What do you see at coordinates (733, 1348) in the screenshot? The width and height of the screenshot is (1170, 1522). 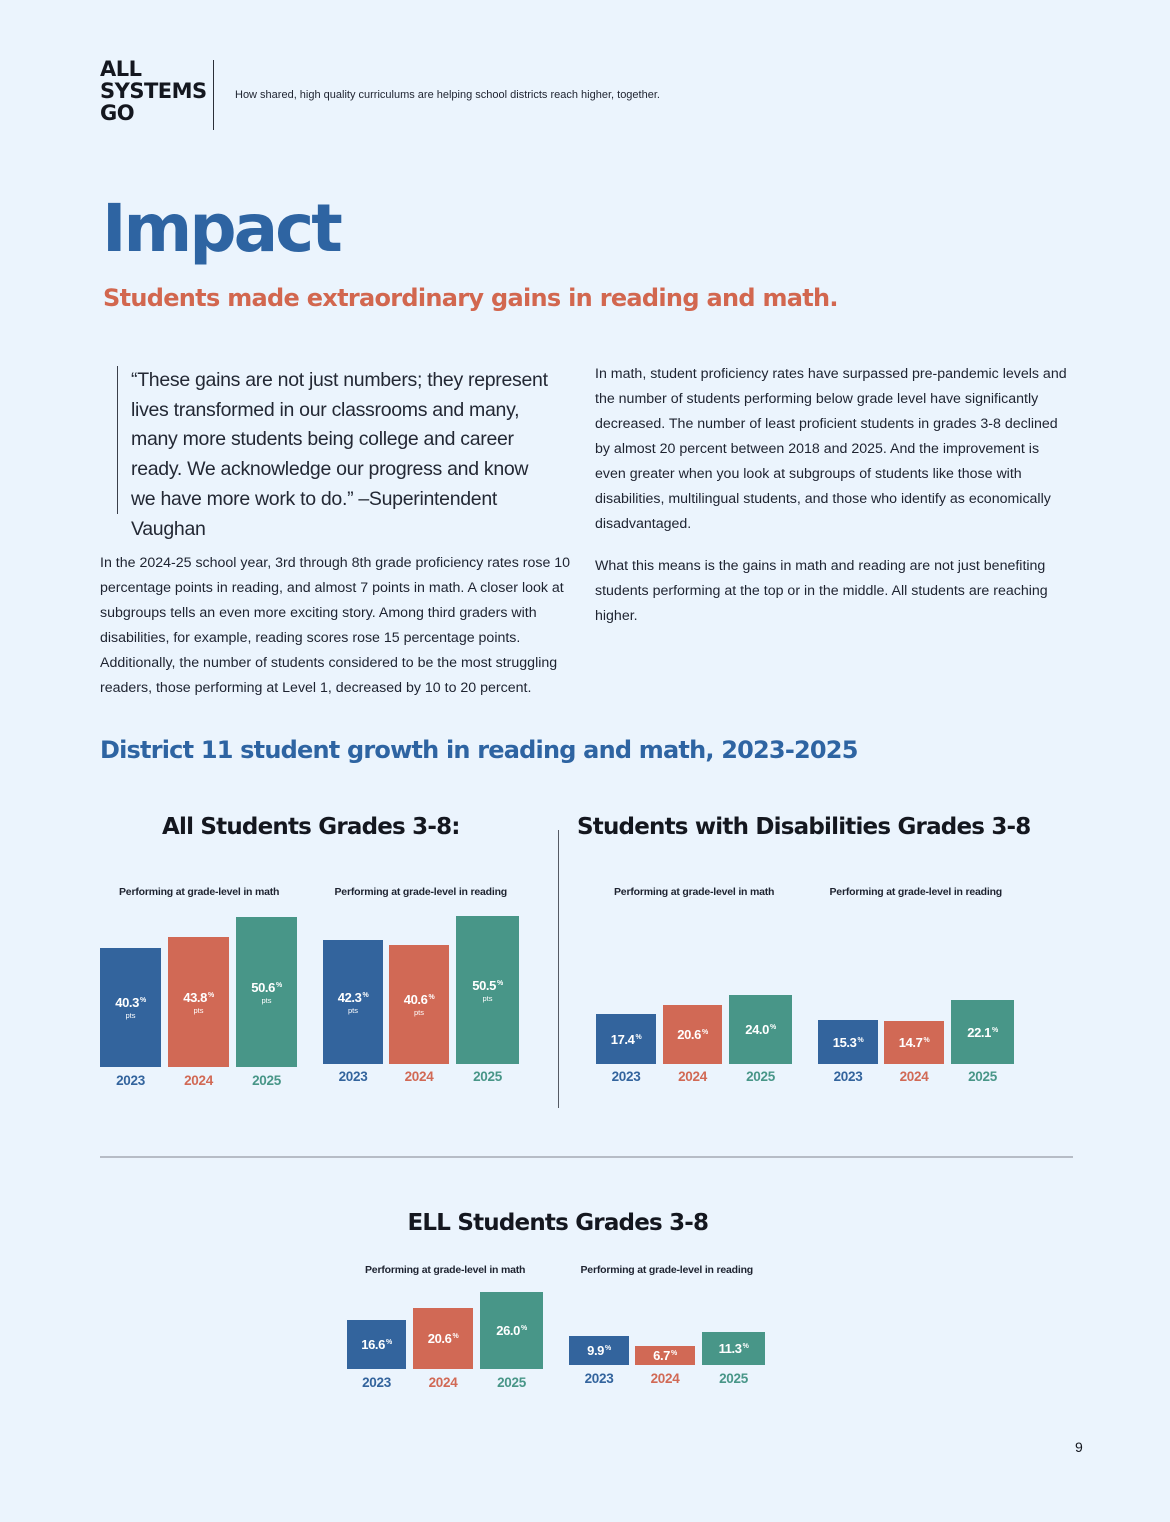 I see `bar-value-label: 11.3%` at bounding box center [733, 1348].